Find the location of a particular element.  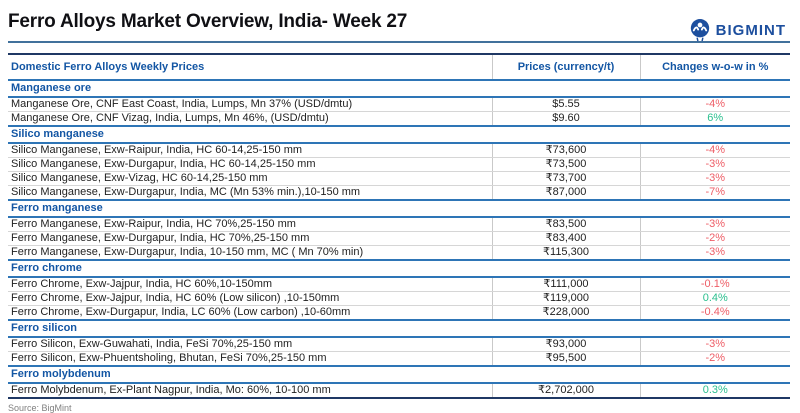

section-row: Ferro chrome is located at coordinates (399, 268).